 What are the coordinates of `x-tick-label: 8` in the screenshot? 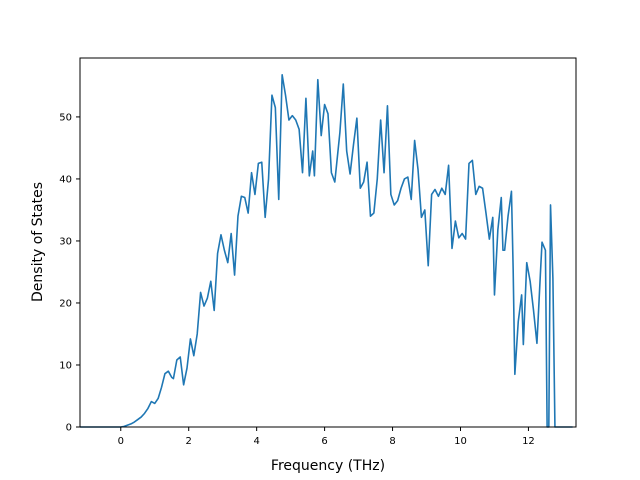 It's located at (392, 441).